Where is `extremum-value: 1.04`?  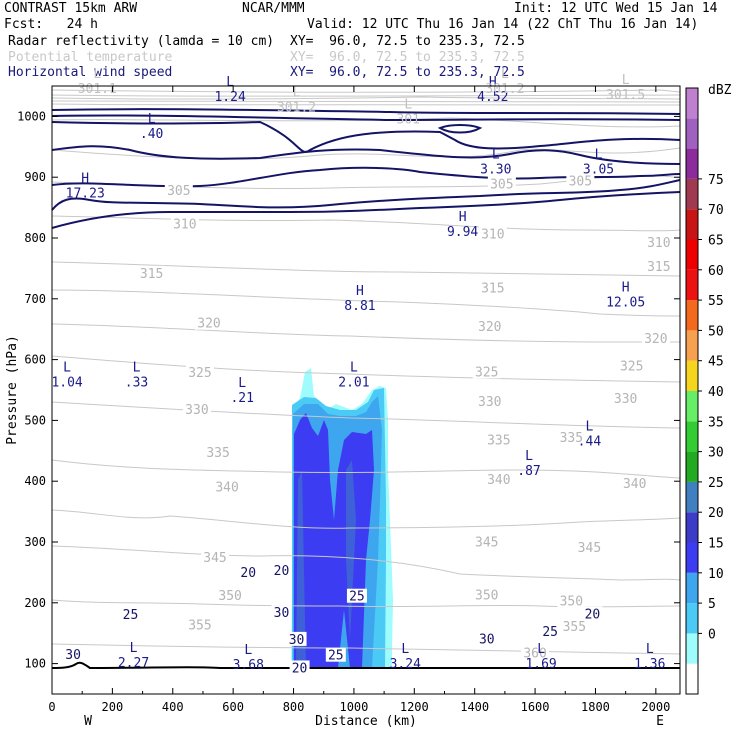 extremum-value: 1.04 is located at coordinates (66, 383).